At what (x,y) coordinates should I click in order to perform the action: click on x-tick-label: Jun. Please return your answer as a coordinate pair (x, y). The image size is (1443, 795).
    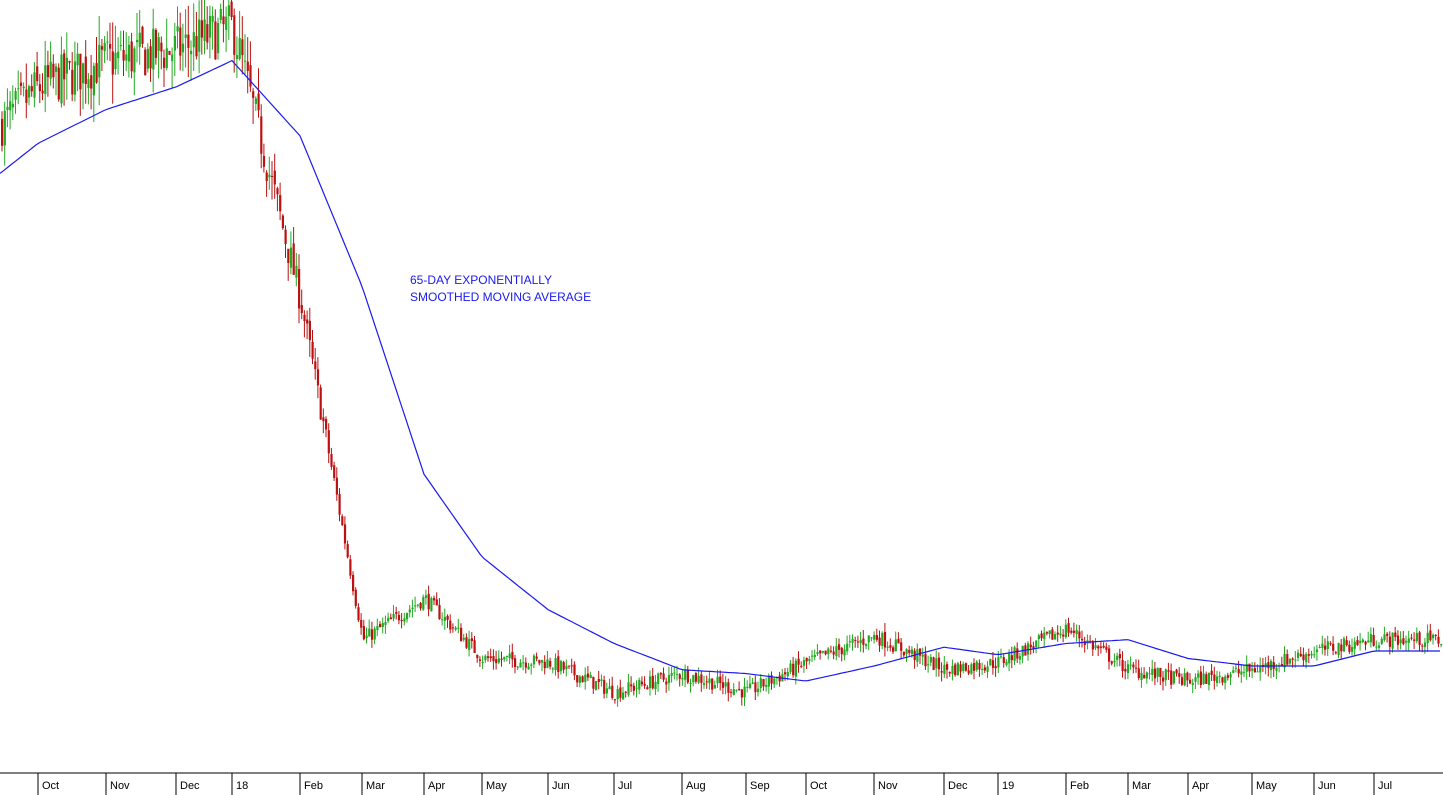
    Looking at the image, I should click on (561, 786).